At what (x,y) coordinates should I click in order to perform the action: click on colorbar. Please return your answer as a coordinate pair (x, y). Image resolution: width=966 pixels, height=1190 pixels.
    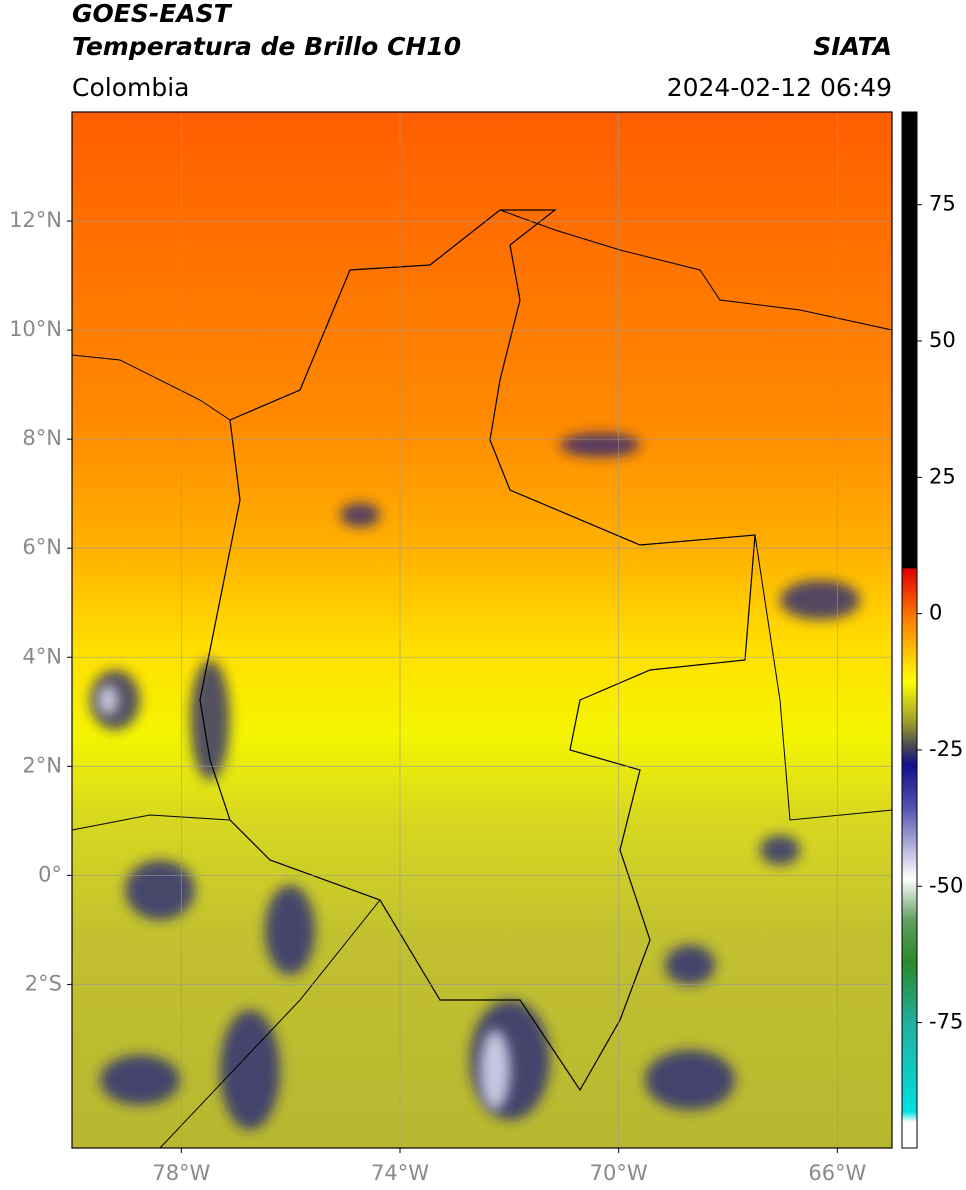
    Looking at the image, I should click on (909, 630).